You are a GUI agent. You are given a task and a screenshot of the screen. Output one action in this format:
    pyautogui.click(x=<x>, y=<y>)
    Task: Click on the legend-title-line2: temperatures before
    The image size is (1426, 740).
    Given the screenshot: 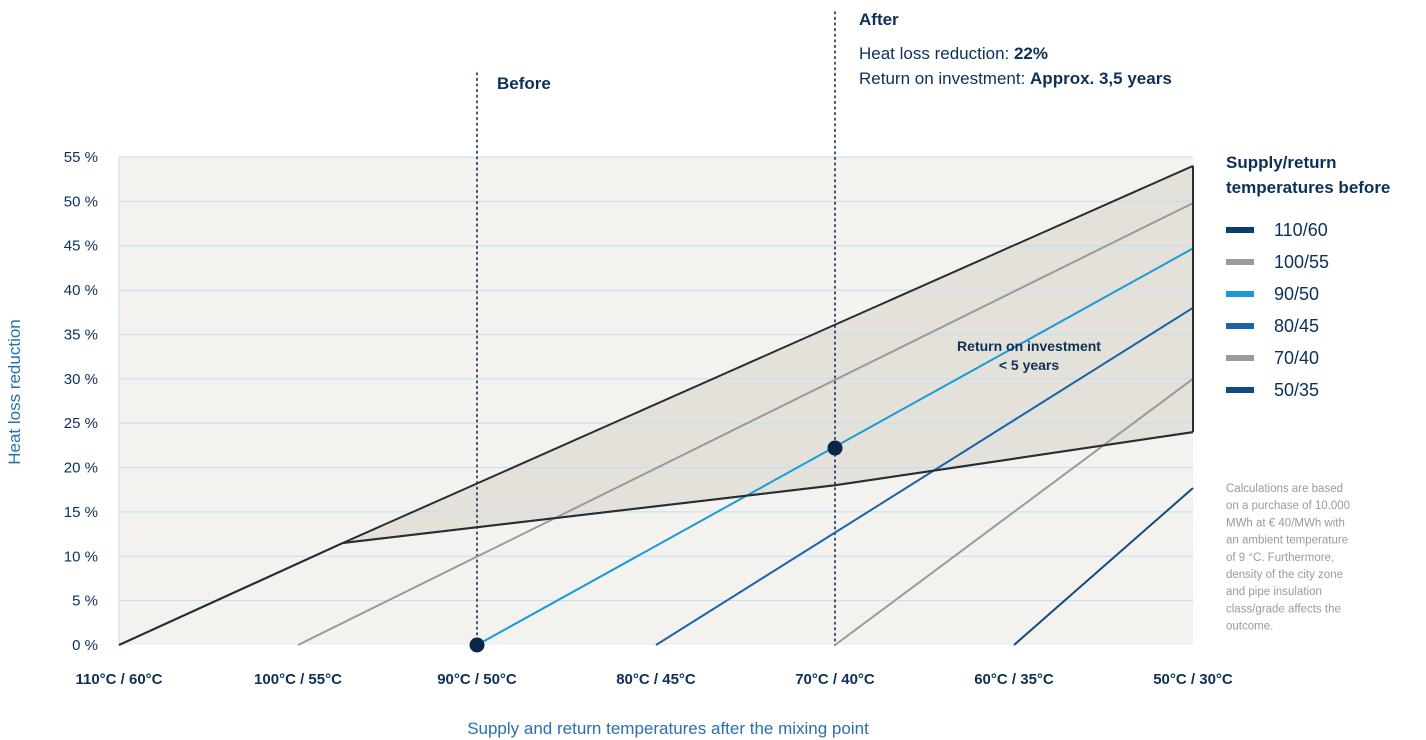 What is the action you would take?
    pyautogui.click(x=1308, y=187)
    